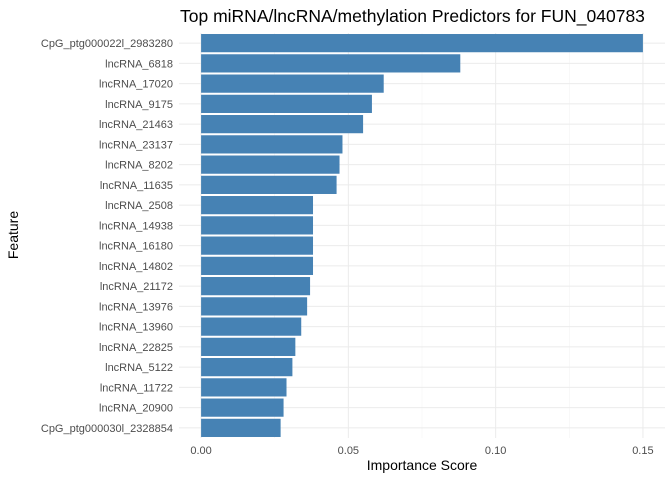  What do you see at coordinates (136, 85) in the screenshot?
I see `y-tick-label: lncRNA_17020` at bounding box center [136, 85].